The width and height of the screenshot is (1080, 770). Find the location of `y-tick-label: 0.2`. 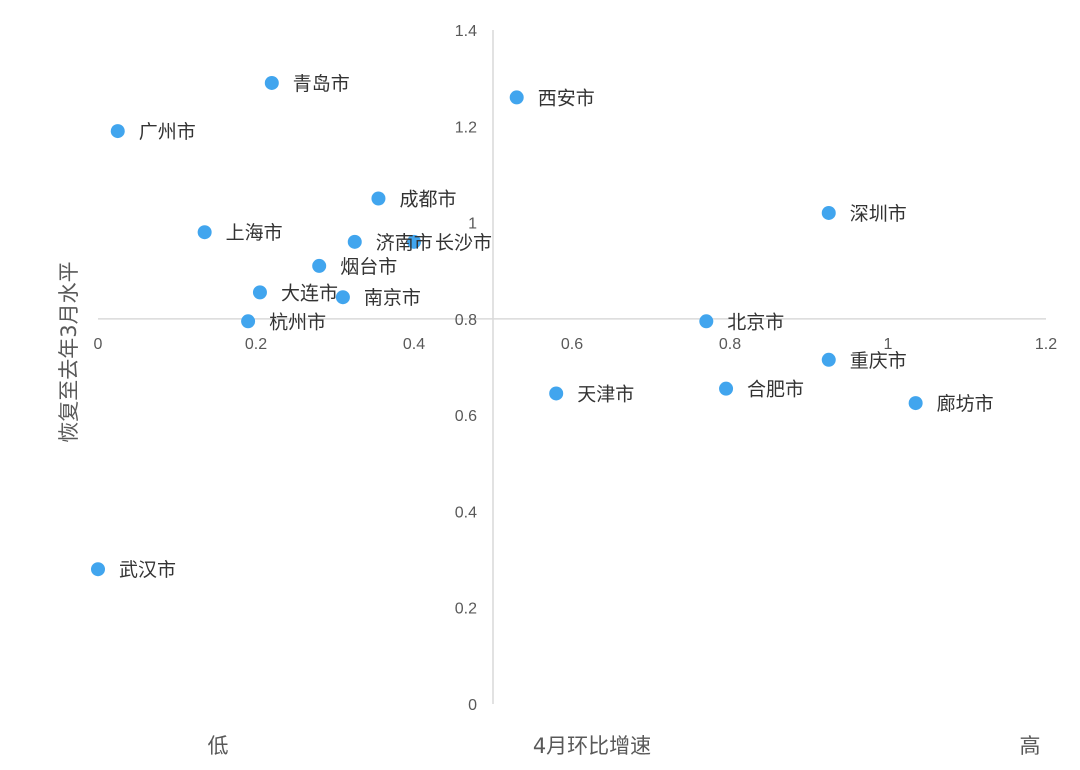

y-tick-label: 0.2 is located at coordinates (466, 609).